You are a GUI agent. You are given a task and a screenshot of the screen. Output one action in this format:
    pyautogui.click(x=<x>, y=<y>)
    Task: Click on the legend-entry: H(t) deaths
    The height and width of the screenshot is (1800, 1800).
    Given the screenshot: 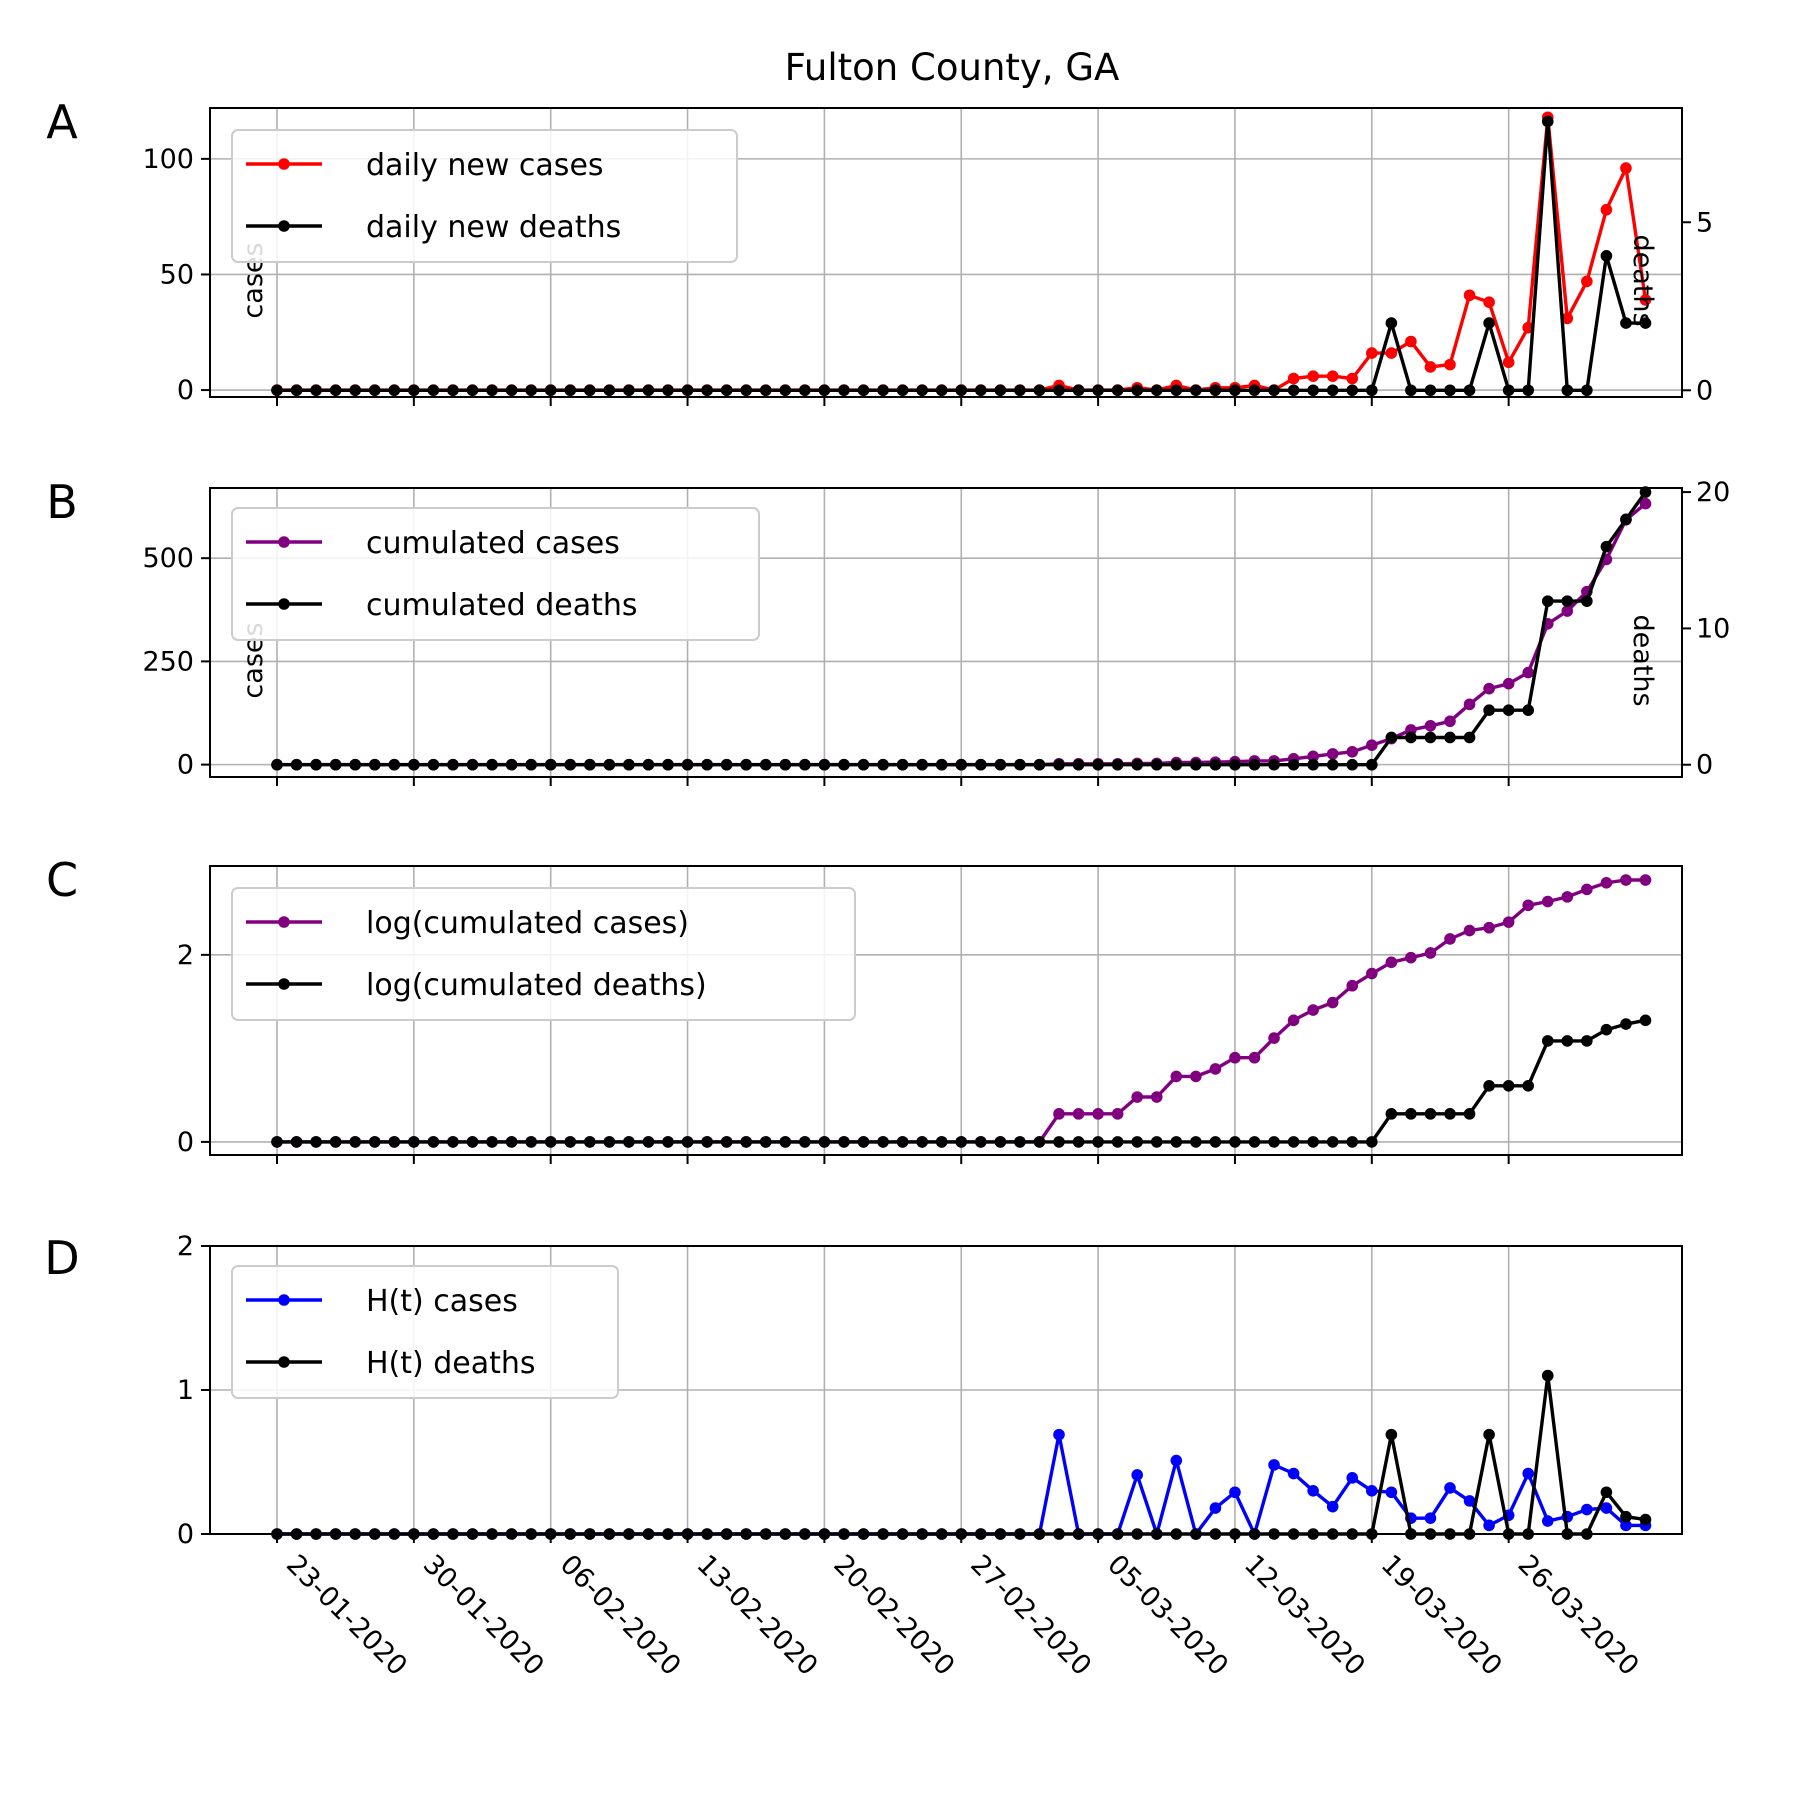 What is the action you would take?
    pyautogui.click(x=391, y=1363)
    